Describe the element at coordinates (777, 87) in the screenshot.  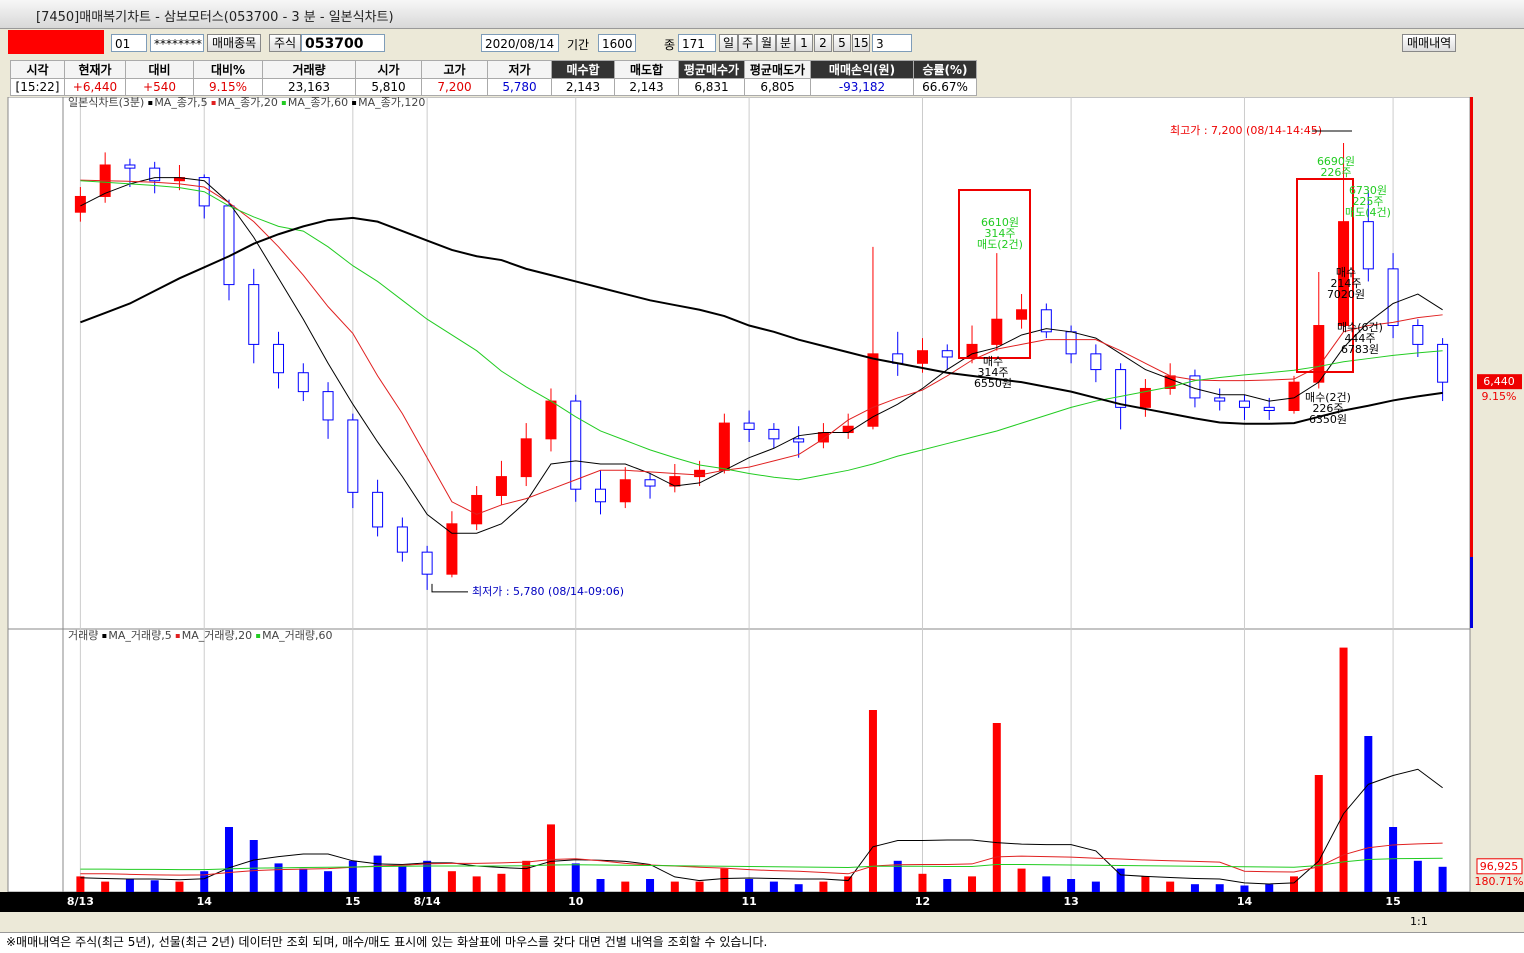
I see `info-value-cell: 6,805` at that location.